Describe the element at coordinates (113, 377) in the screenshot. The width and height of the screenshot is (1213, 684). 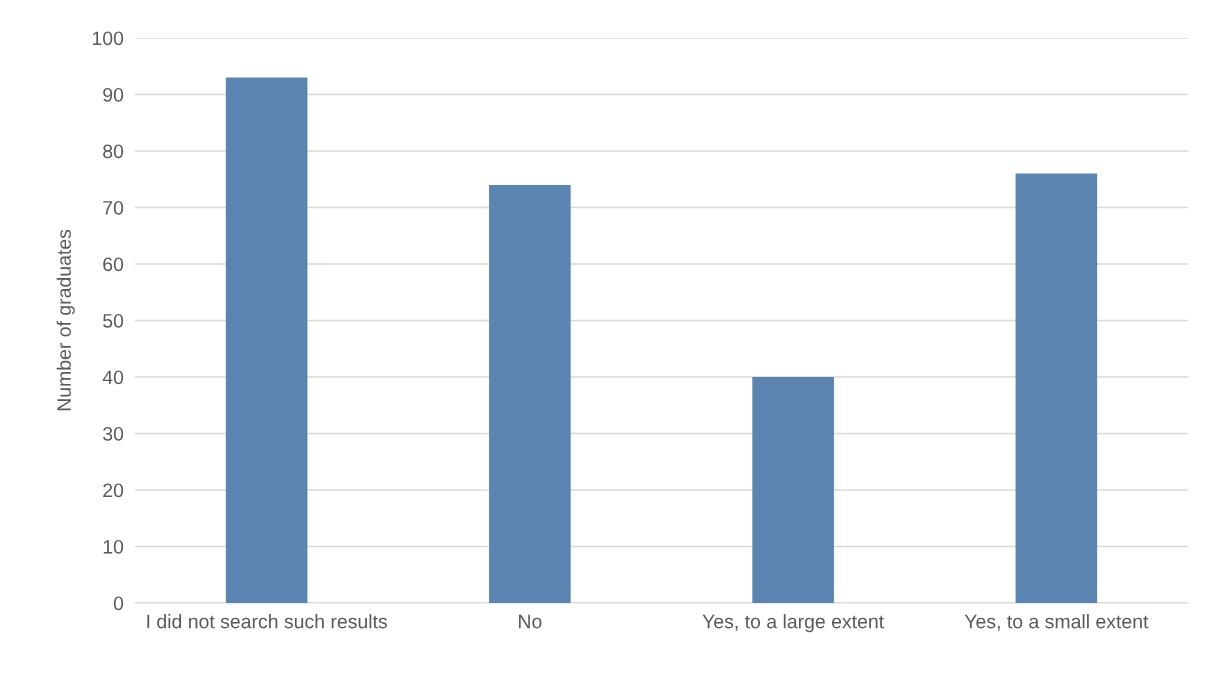
I see `y-tick-label: 40` at that location.